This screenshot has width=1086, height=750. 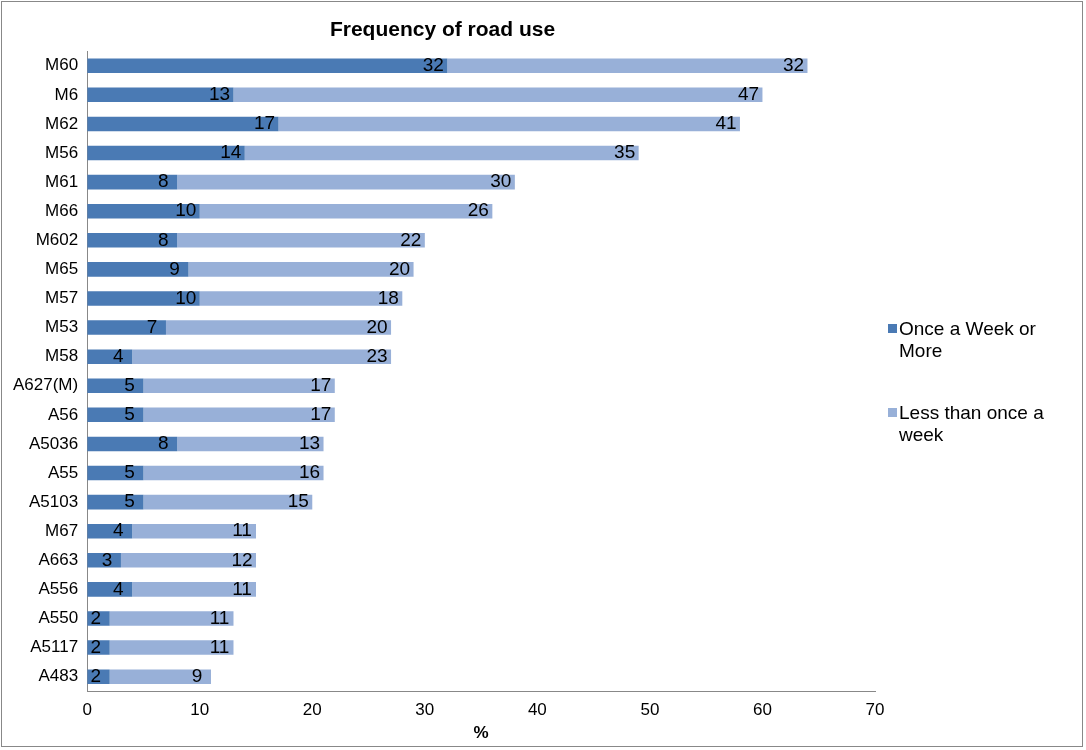 What do you see at coordinates (58, 618) in the screenshot?
I see `y-tick-label: A550` at bounding box center [58, 618].